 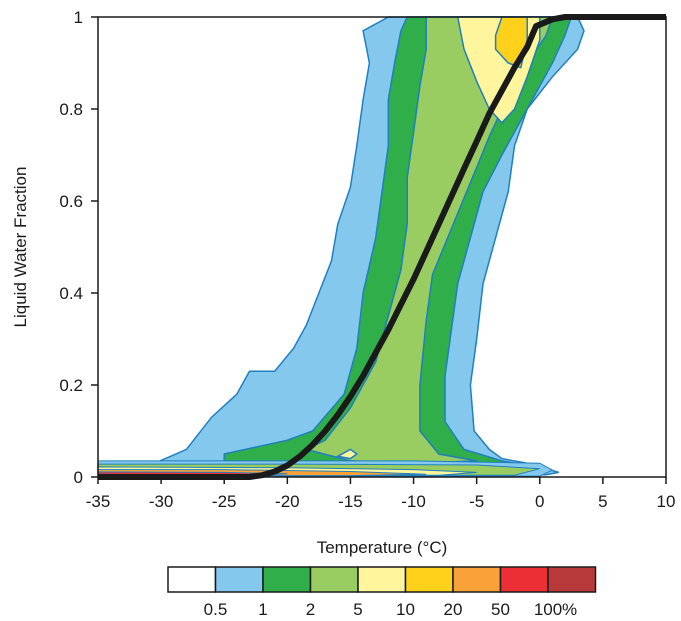 I want to click on y-axis: 0 0.2 0.4 0.6 0.8 1, so click(x=78, y=247).